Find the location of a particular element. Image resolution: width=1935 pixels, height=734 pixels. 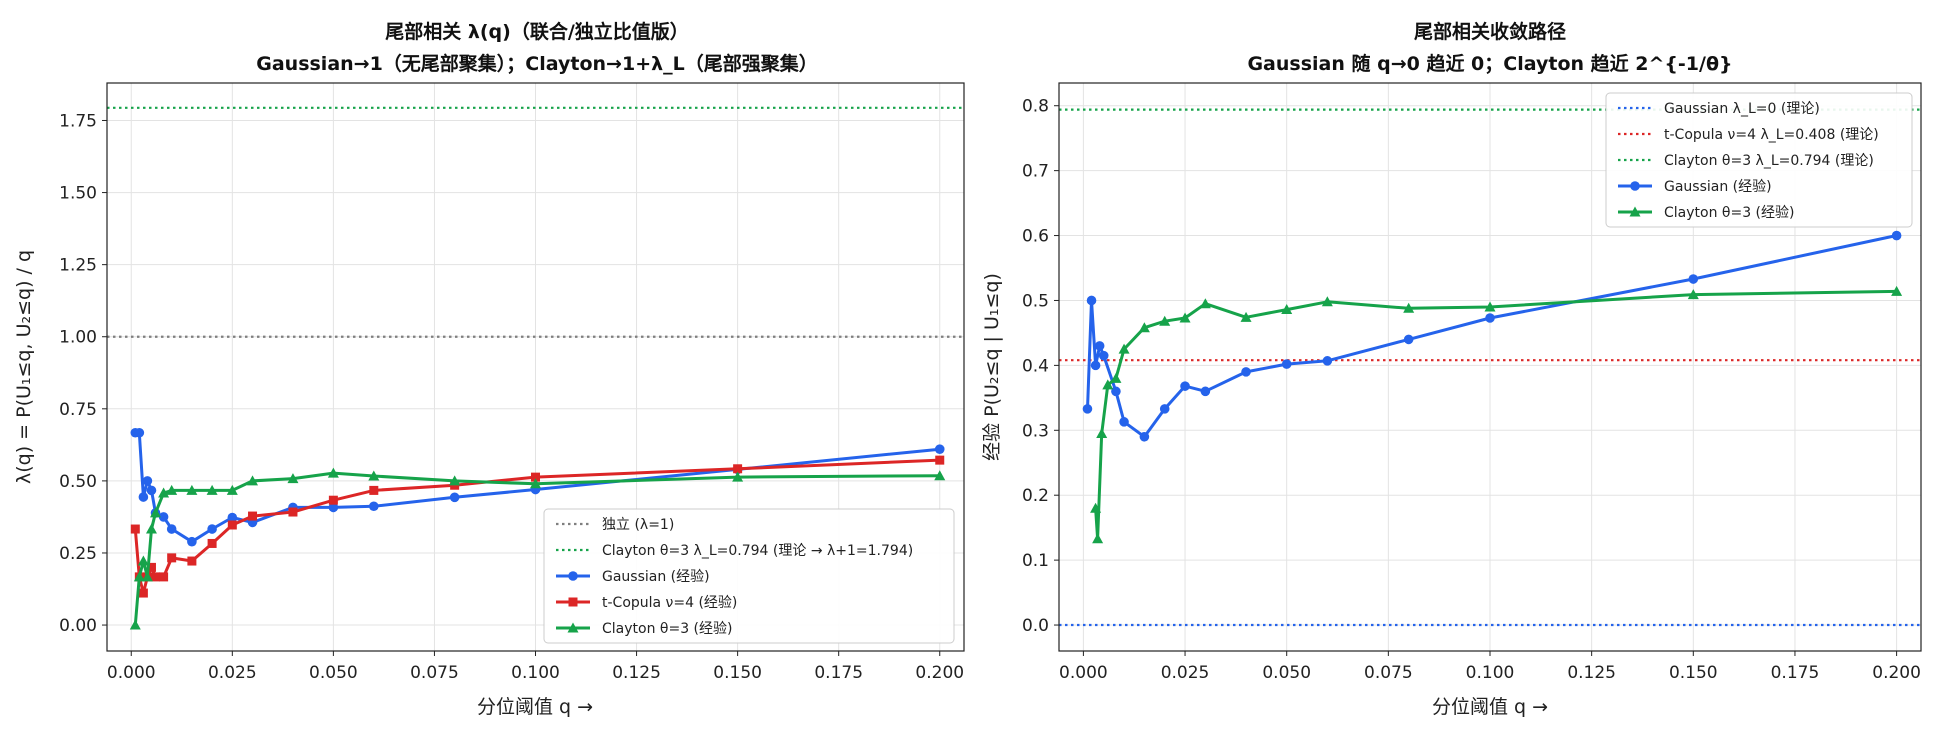

chart-right-legend-label: Gaussian (经验) is located at coordinates (1718, 187).